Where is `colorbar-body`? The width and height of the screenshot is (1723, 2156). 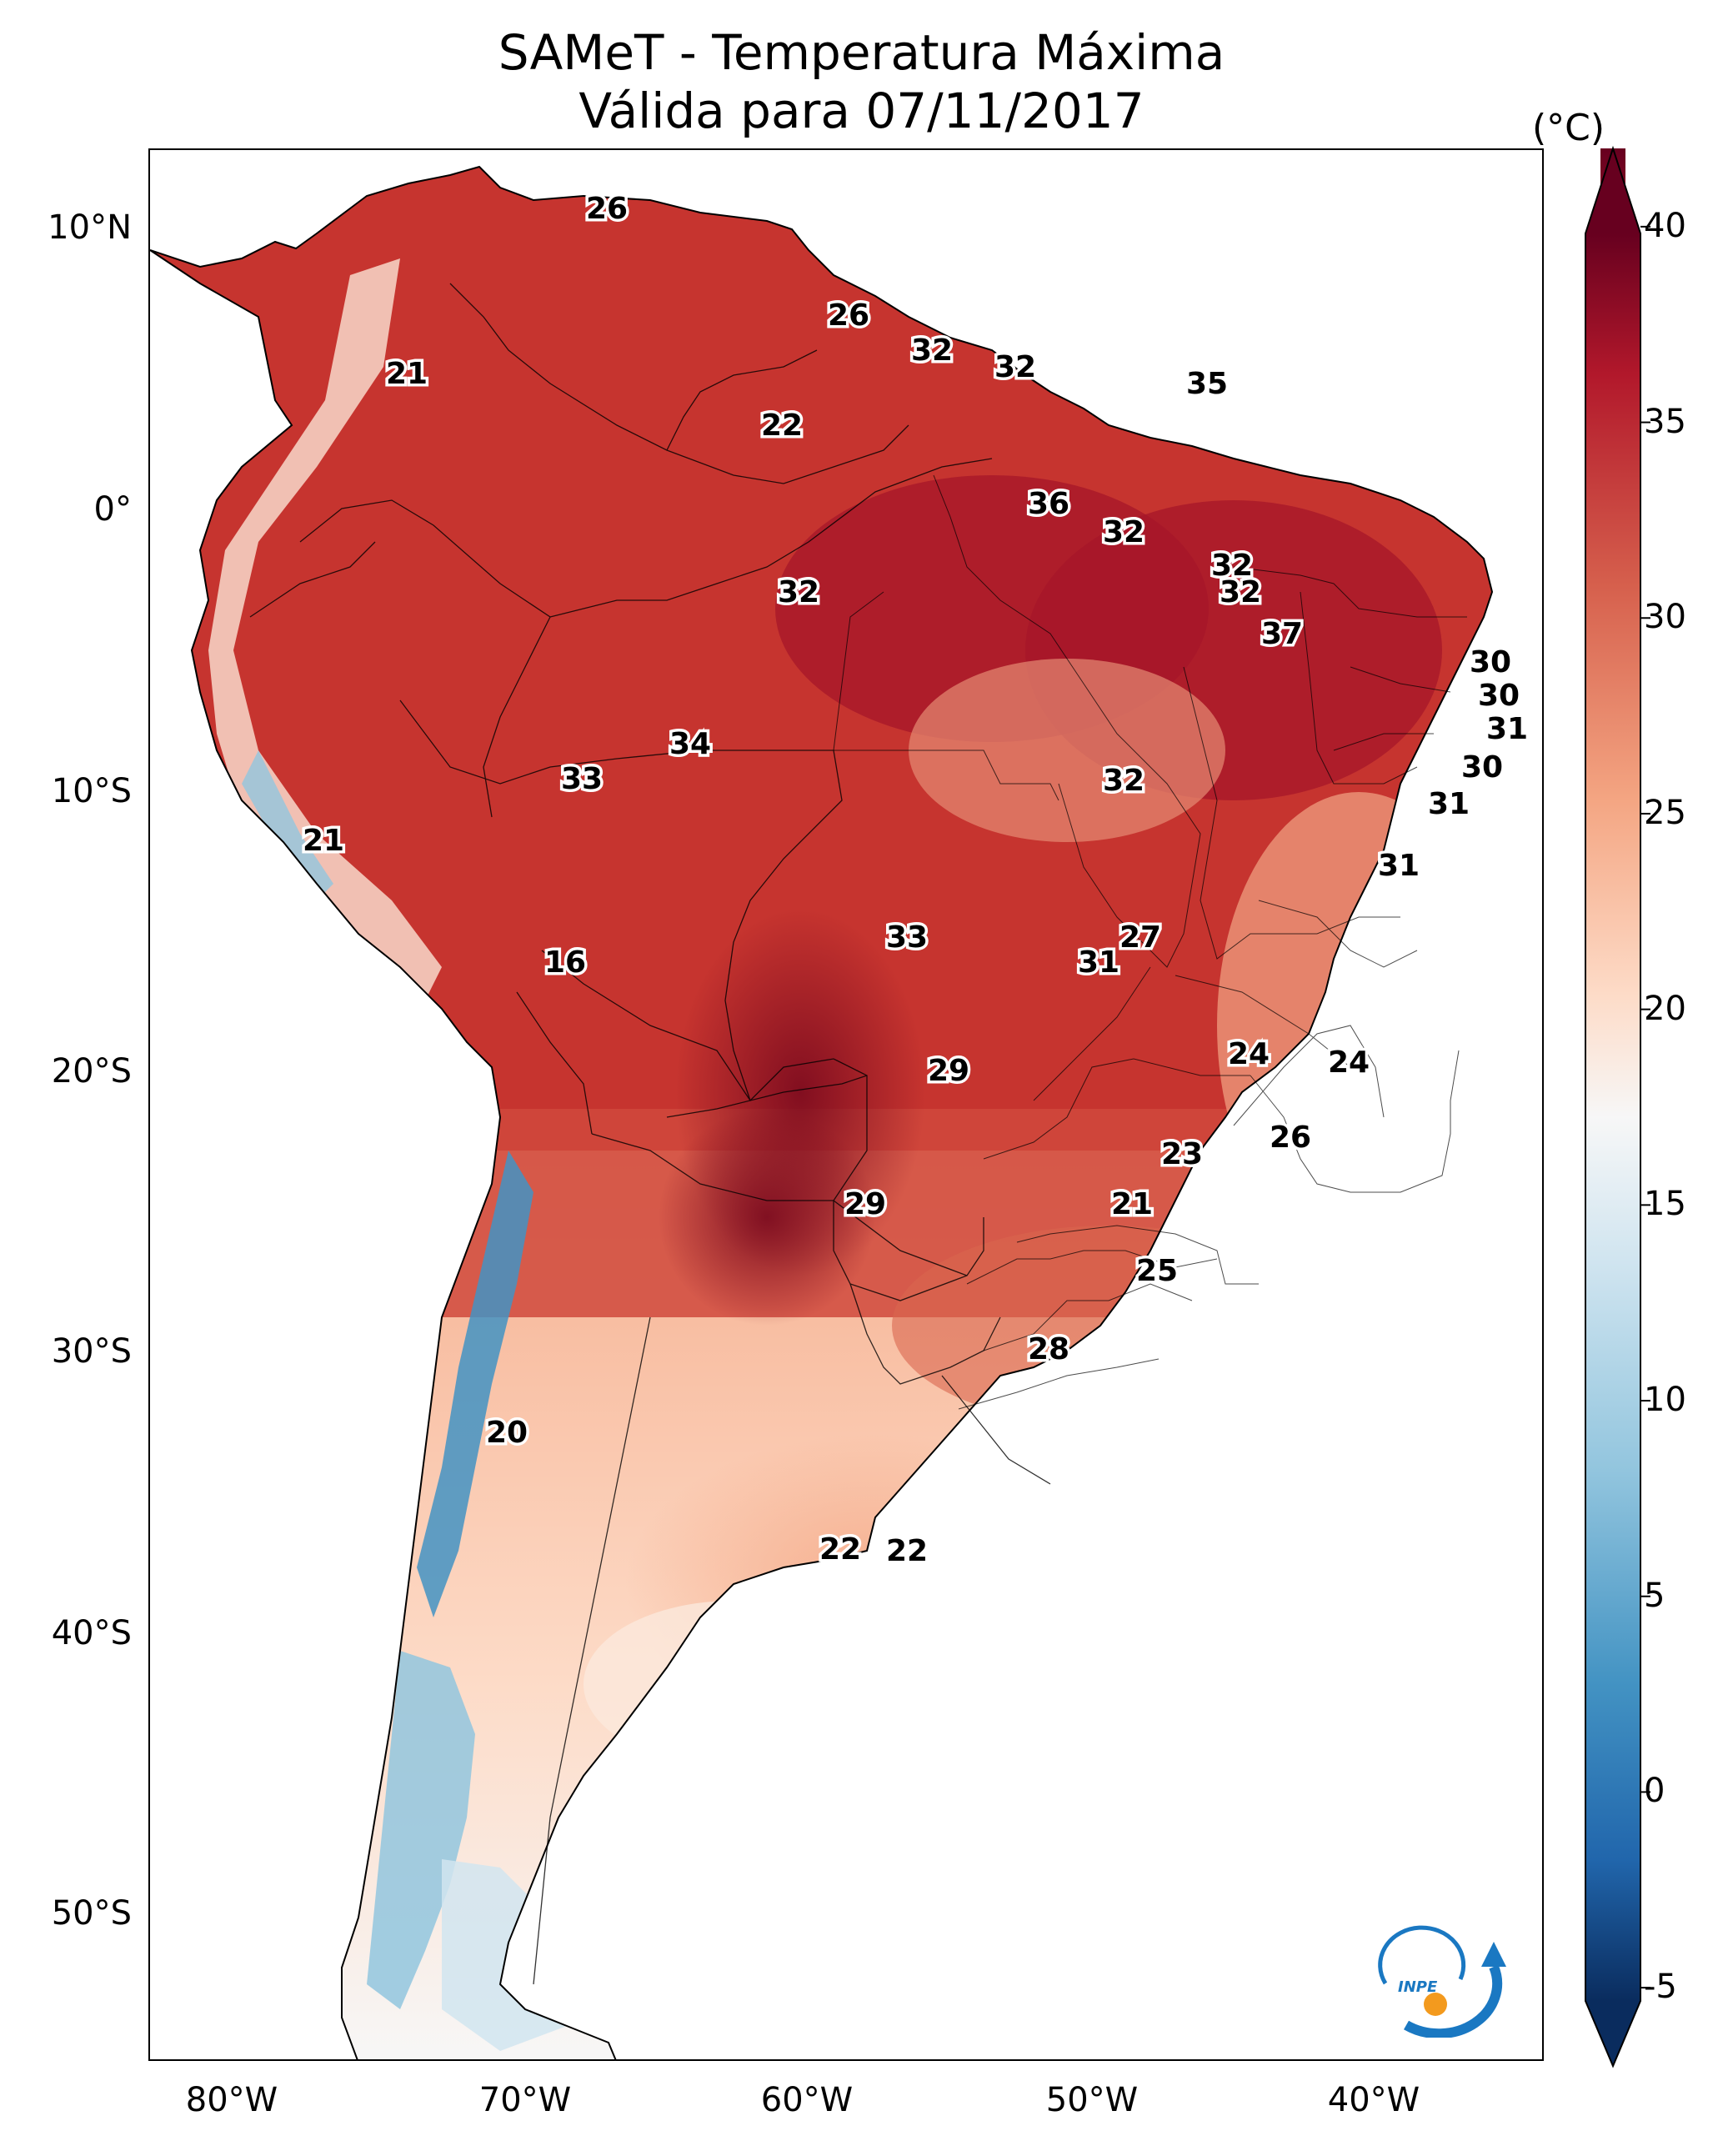
colorbar-body is located at coordinates (1613, 1074).